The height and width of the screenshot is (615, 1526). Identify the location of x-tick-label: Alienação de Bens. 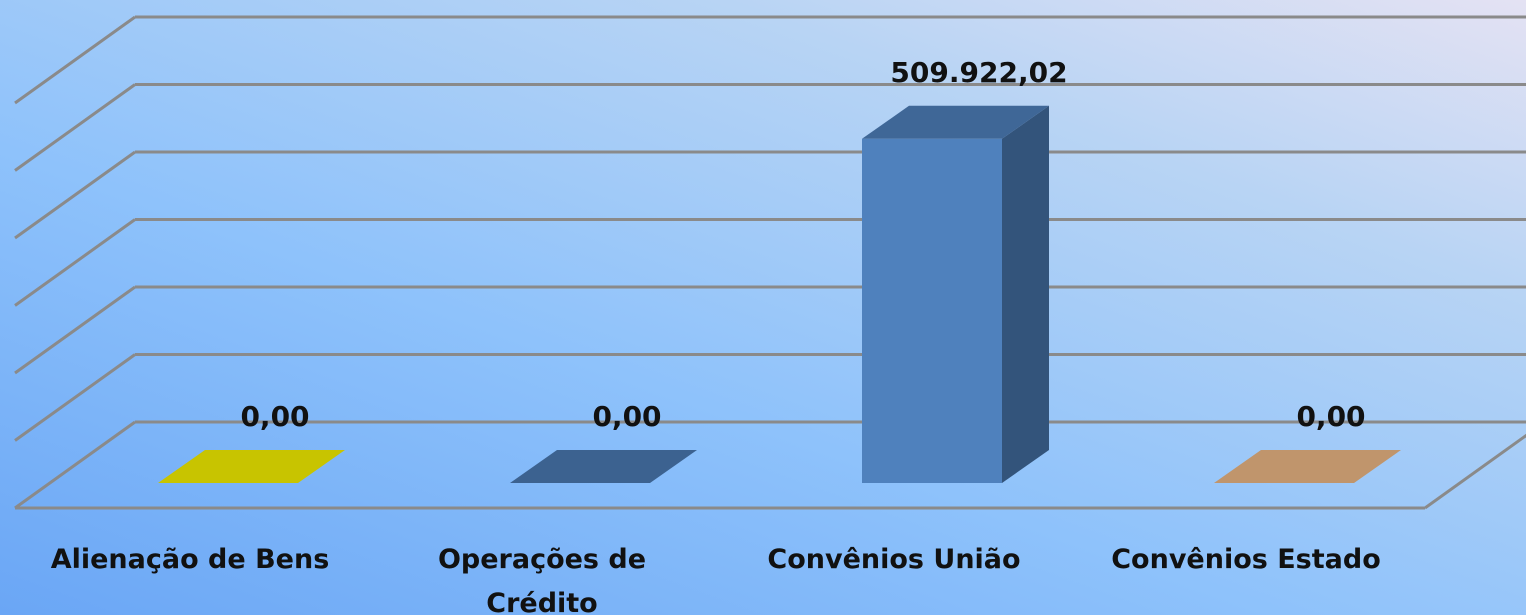
(190, 559).